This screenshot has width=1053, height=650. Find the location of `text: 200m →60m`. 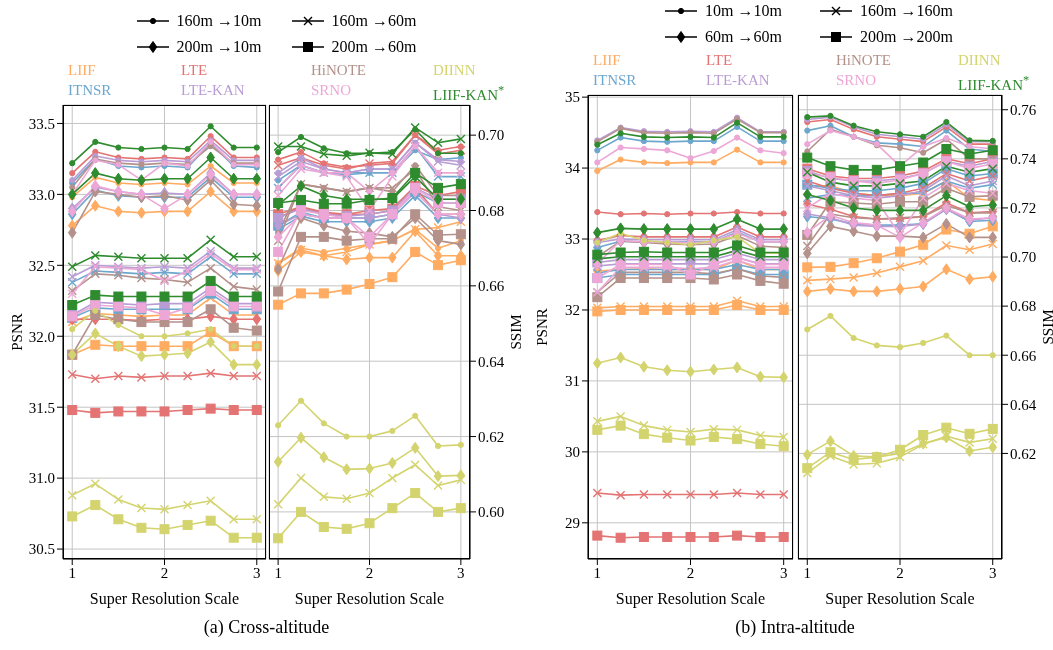

text: 200m →60m is located at coordinates (374, 47).